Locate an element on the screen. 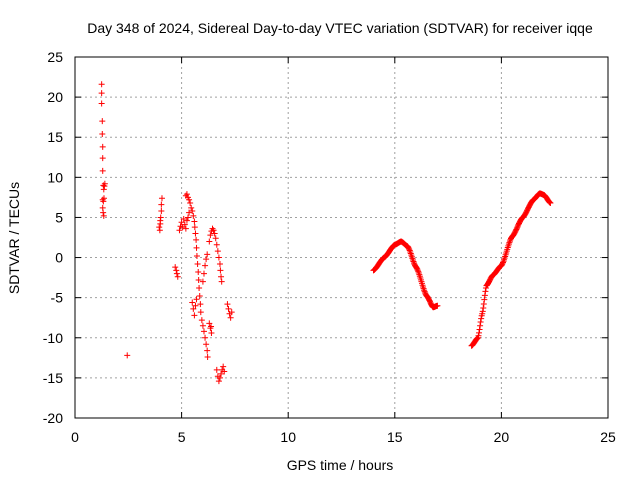 This screenshot has width=640, height=480. y-tick-label: -10 is located at coordinates (53, 338).